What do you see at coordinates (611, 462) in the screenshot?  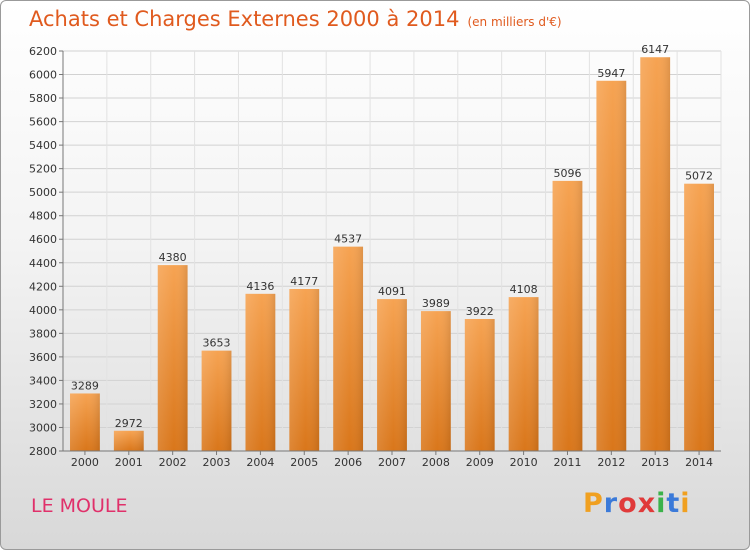 I see `x-tick-label: 2012` at bounding box center [611, 462].